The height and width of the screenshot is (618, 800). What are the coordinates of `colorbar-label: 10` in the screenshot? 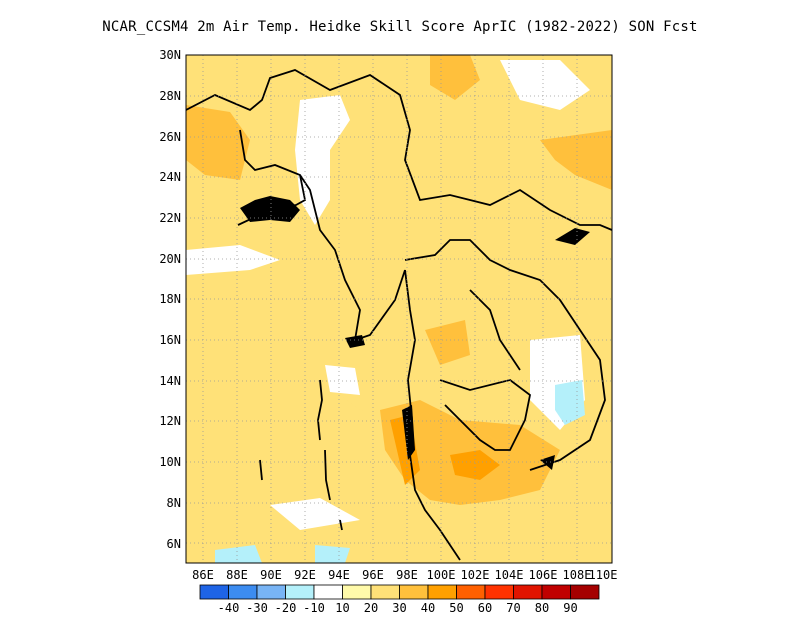 It's located at (342, 608).